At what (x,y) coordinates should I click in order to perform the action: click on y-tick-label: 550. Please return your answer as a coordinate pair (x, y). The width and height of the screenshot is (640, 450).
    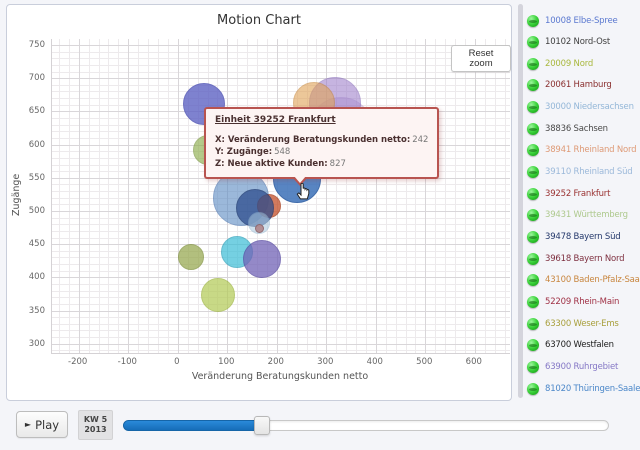
    Looking at the image, I should click on (36, 177).